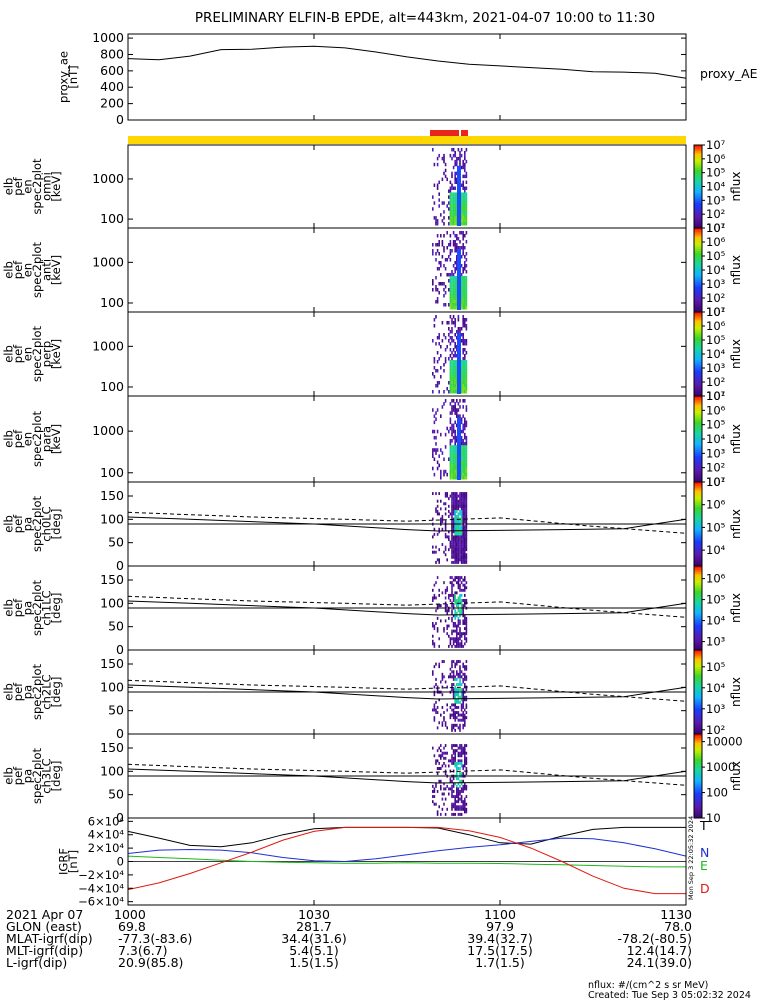  I want to click on panel-igrf-ylabel-line: [nT], so click(73, 861).